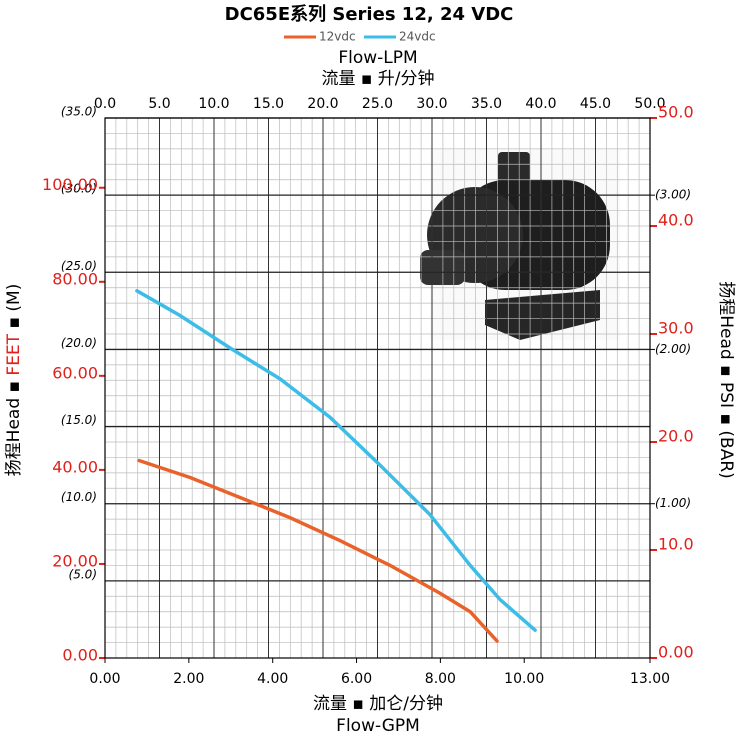 The image size is (738, 740). I want to click on y2-tick-label: 50.0, so click(676, 112).